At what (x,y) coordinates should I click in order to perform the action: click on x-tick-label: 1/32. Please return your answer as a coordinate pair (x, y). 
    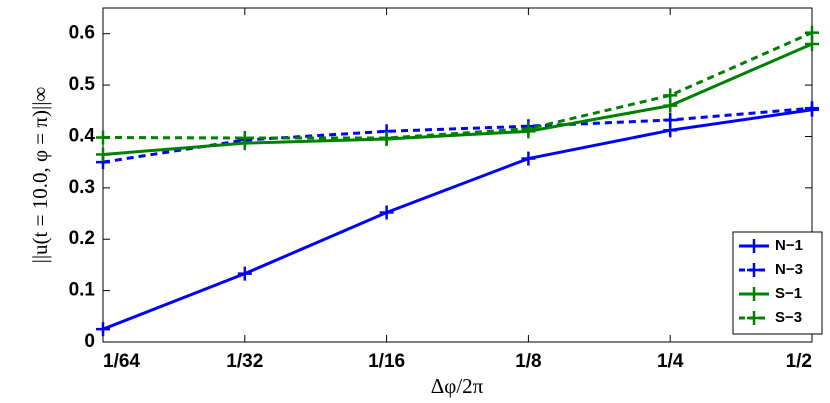
    Looking at the image, I should click on (244, 361).